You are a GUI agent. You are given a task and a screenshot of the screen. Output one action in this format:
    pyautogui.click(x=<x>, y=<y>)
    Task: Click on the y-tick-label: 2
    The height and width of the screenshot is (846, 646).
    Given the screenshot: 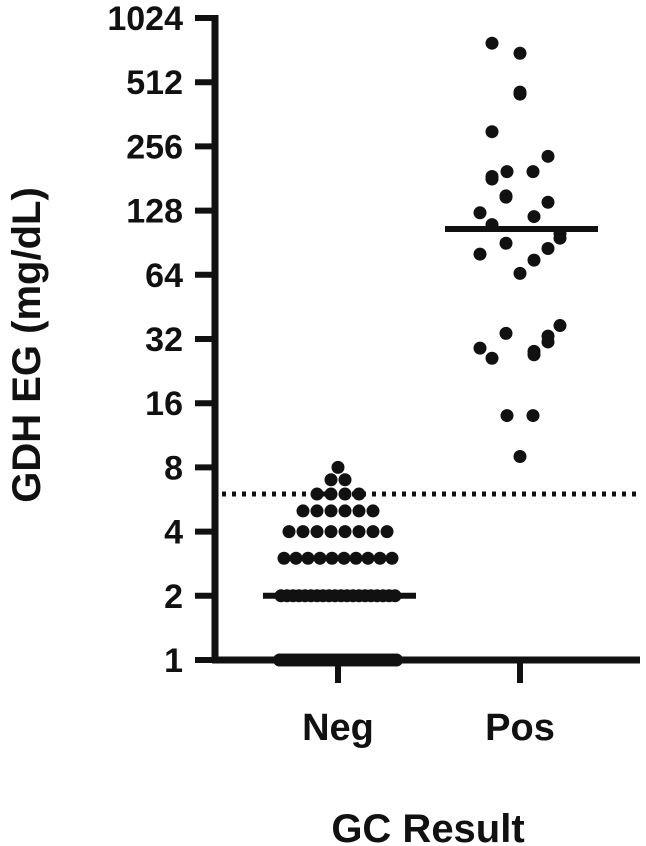 What is the action you would take?
    pyautogui.click(x=173, y=597)
    